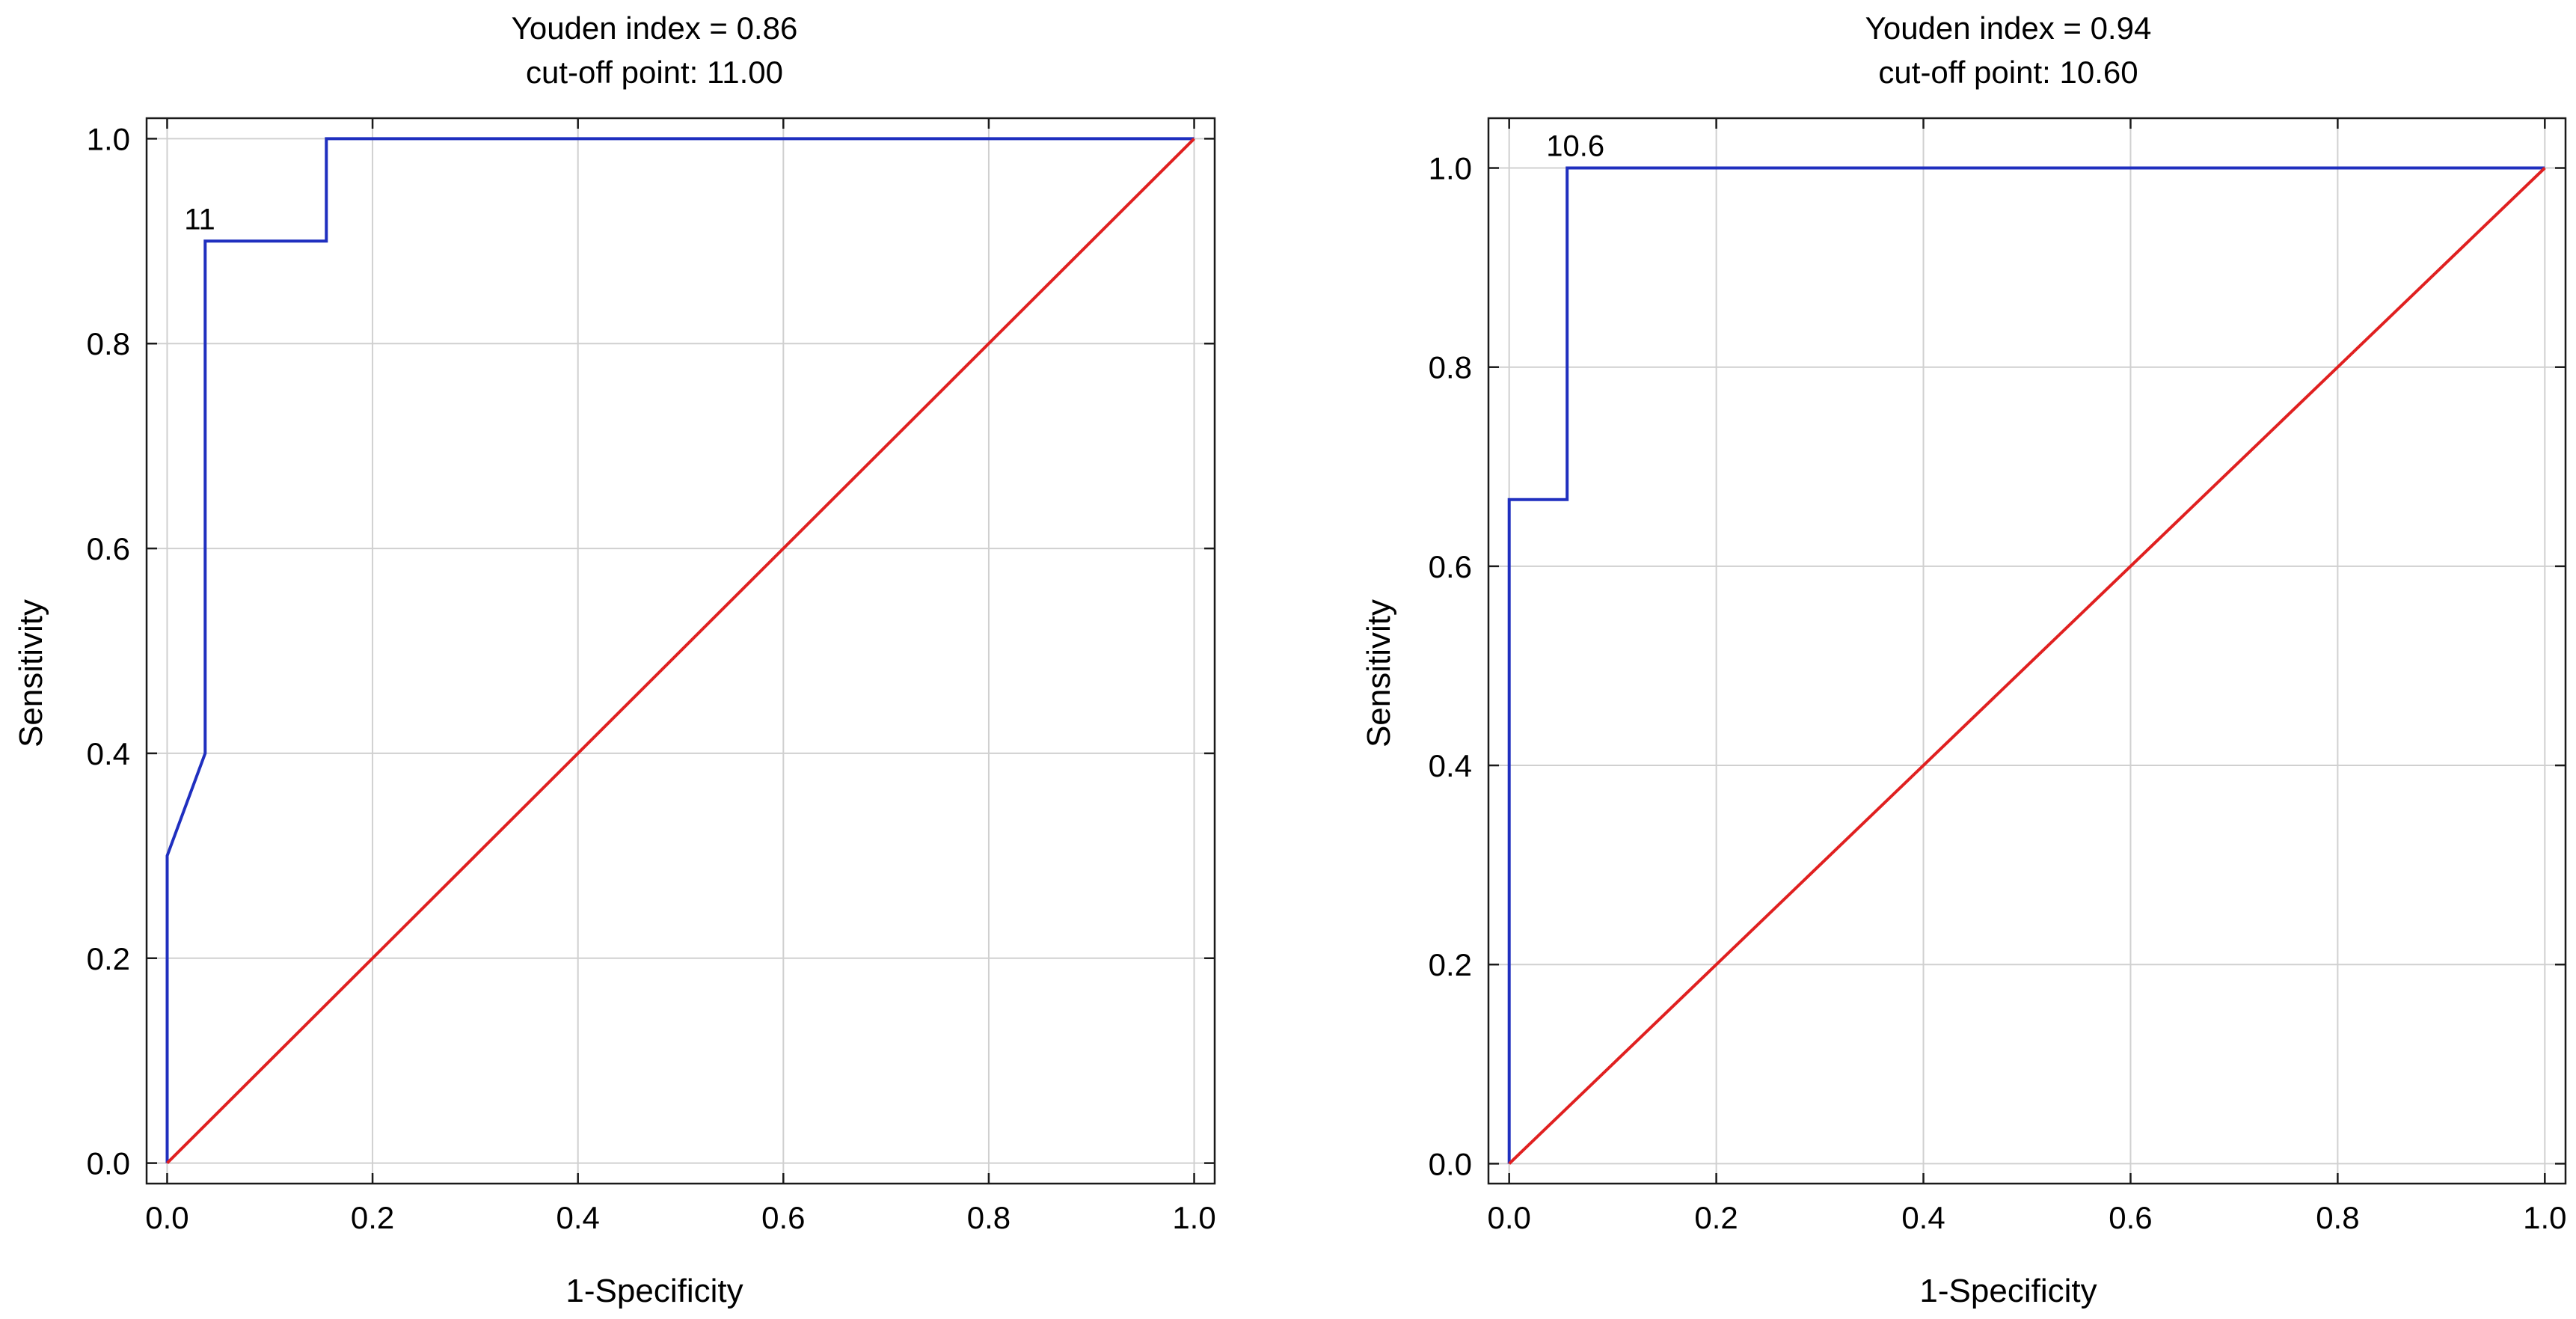  Describe the element at coordinates (654, 72) in the screenshot. I see `title-line-2: cut-off point: 11.00` at that location.